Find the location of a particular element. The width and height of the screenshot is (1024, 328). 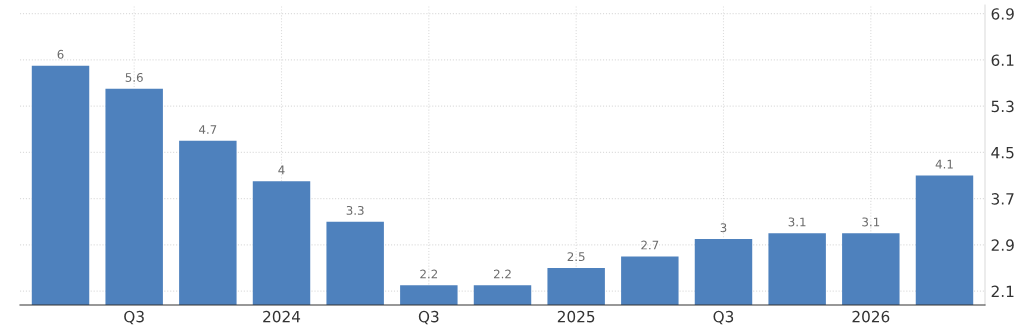

x-tick-label: 2026 is located at coordinates (871, 316).